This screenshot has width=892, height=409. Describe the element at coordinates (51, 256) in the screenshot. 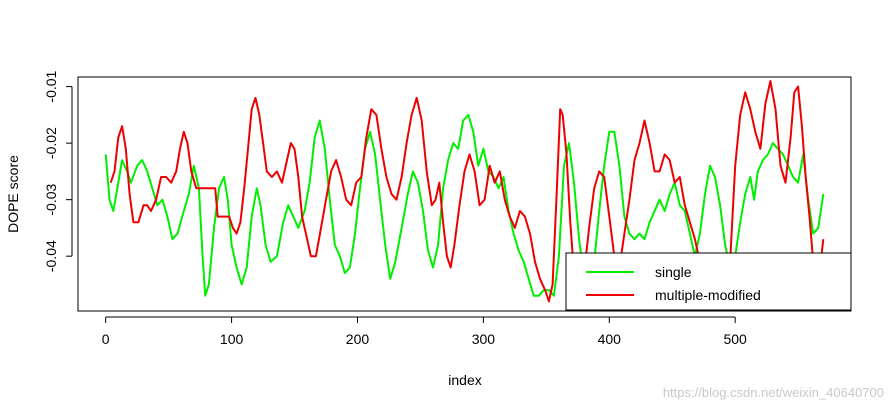

I see `y-tick-label: -0.04` at that location.